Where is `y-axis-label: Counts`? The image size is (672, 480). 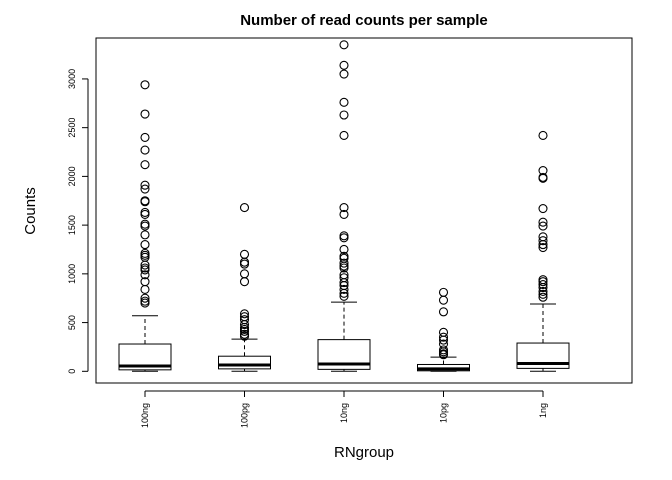
y-axis-label: Counts is located at coordinates (30, 211).